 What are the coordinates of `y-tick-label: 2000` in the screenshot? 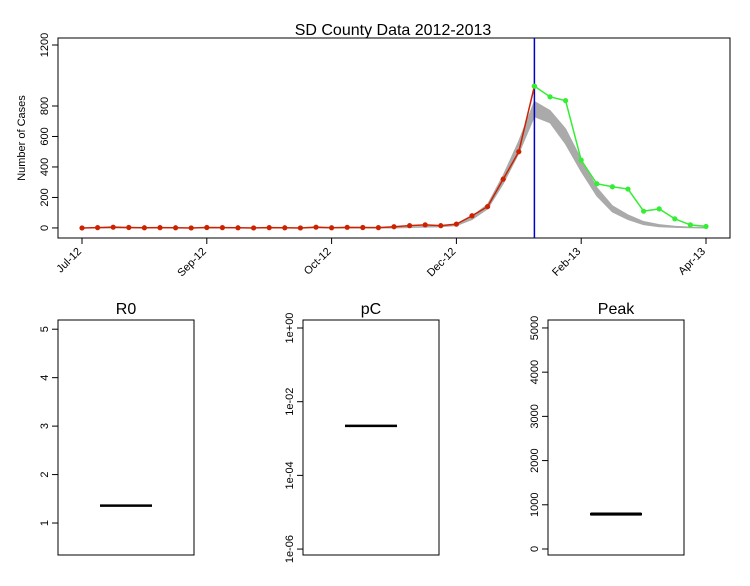 It's located at (535, 460).